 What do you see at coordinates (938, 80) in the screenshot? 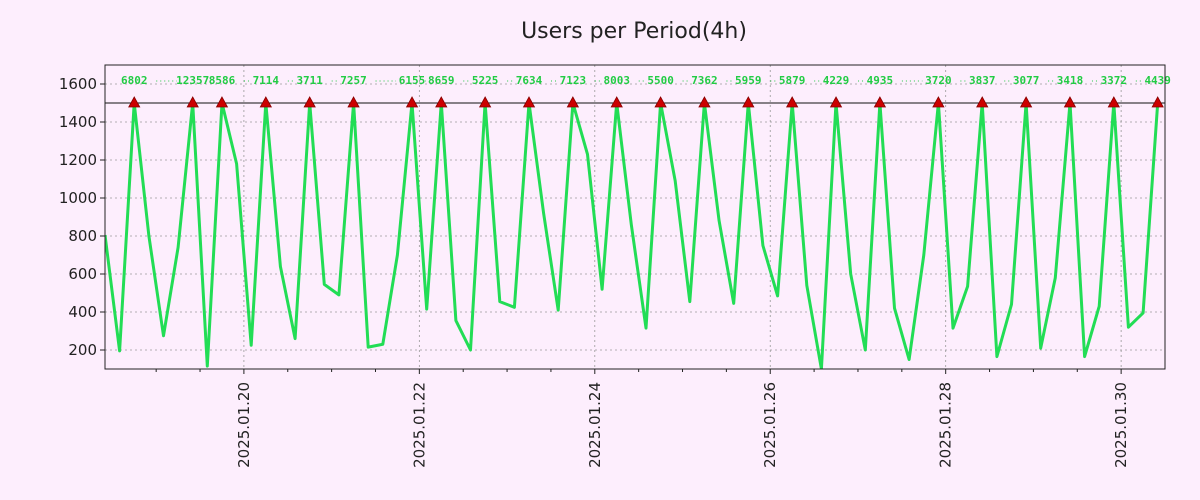
I see `peak-label: 3720` at bounding box center [938, 80].